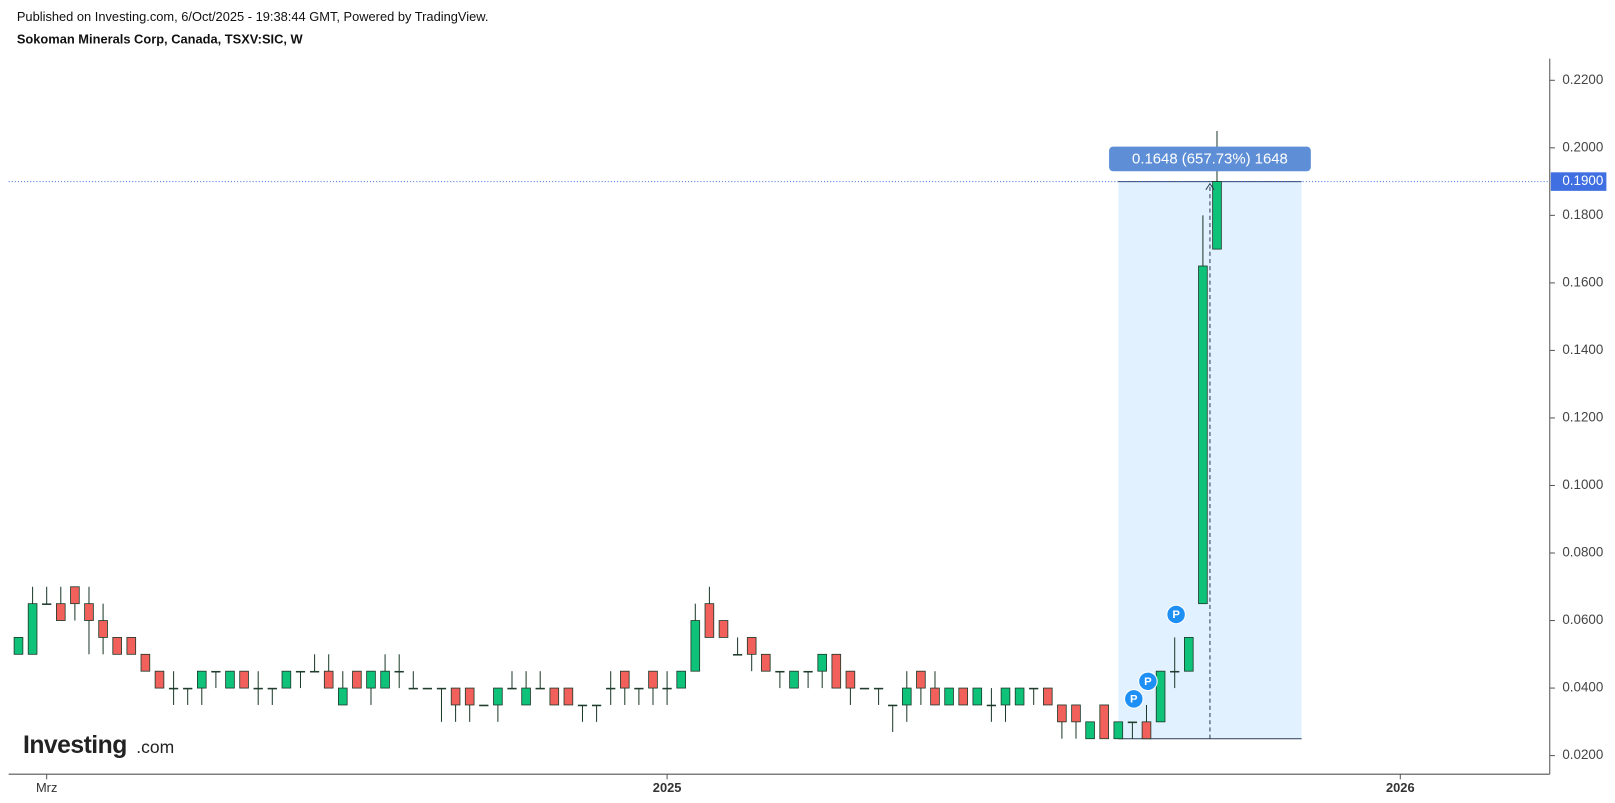 The height and width of the screenshot is (803, 1615). What do you see at coordinates (1210, 186) in the screenshot?
I see `measure-arrowhead` at bounding box center [1210, 186].